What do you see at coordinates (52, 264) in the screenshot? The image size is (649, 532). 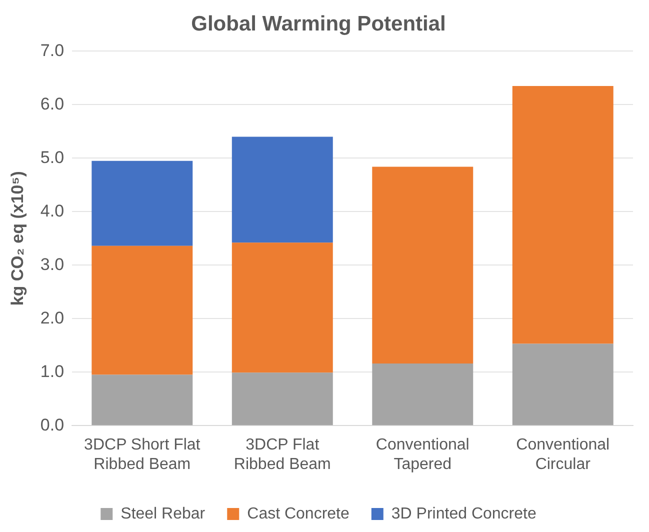 I see `y-tick-label: 3.0` at bounding box center [52, 264].